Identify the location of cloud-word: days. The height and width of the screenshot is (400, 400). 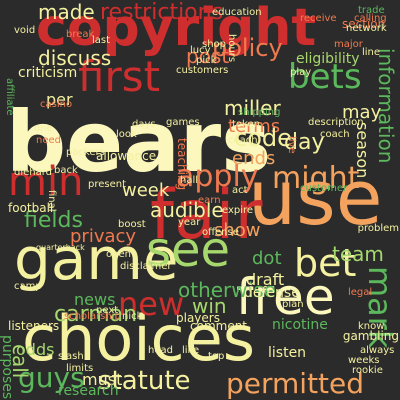
(144, 124).